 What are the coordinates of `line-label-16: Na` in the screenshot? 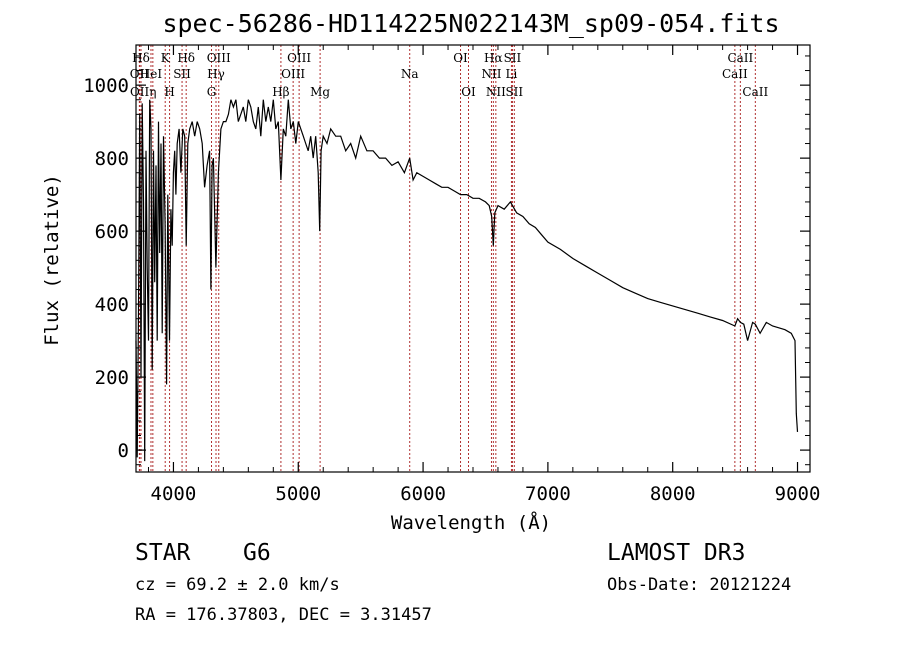 It's located at (410, 74).